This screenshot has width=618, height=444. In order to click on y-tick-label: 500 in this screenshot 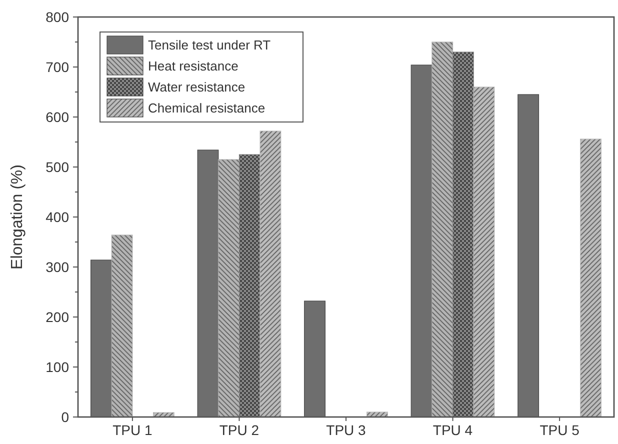, I will do `click(58, 166)`.